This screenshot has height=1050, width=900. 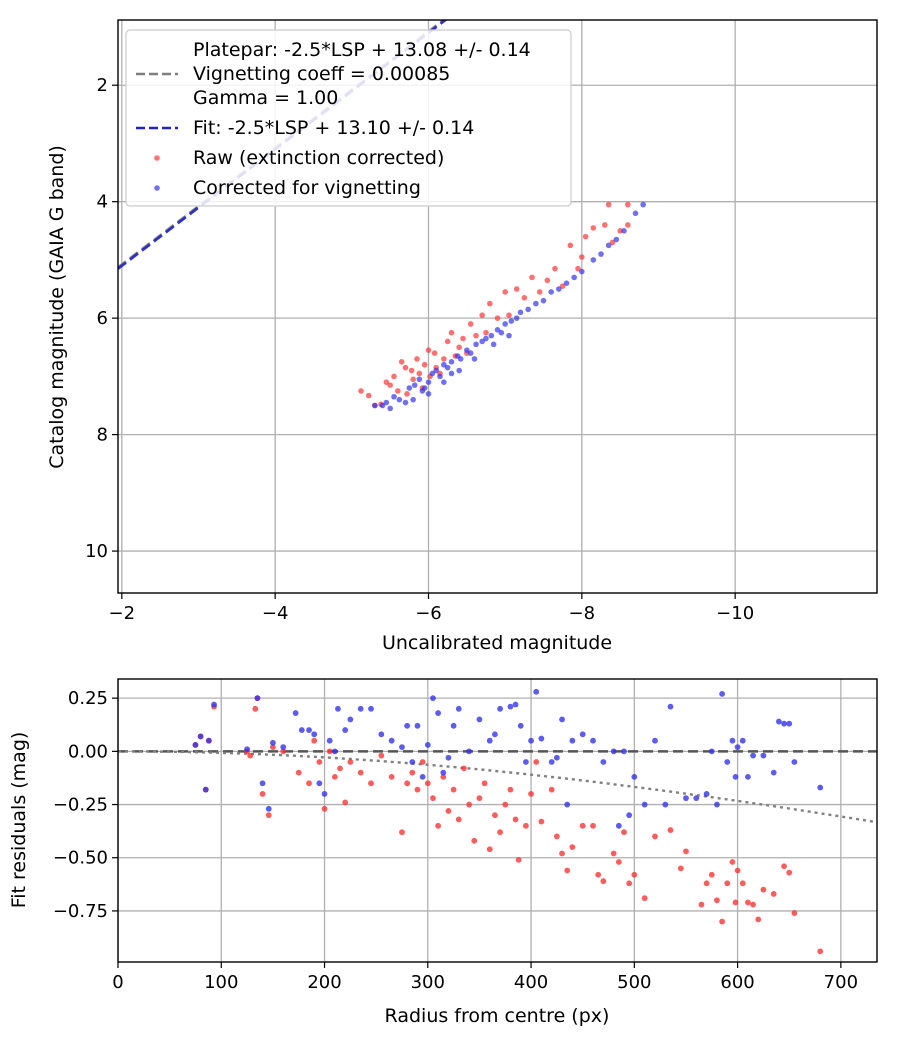 I want to click on calibration-x-axis-label: Uncalibrated magnitude, so click(x=497, y=643).